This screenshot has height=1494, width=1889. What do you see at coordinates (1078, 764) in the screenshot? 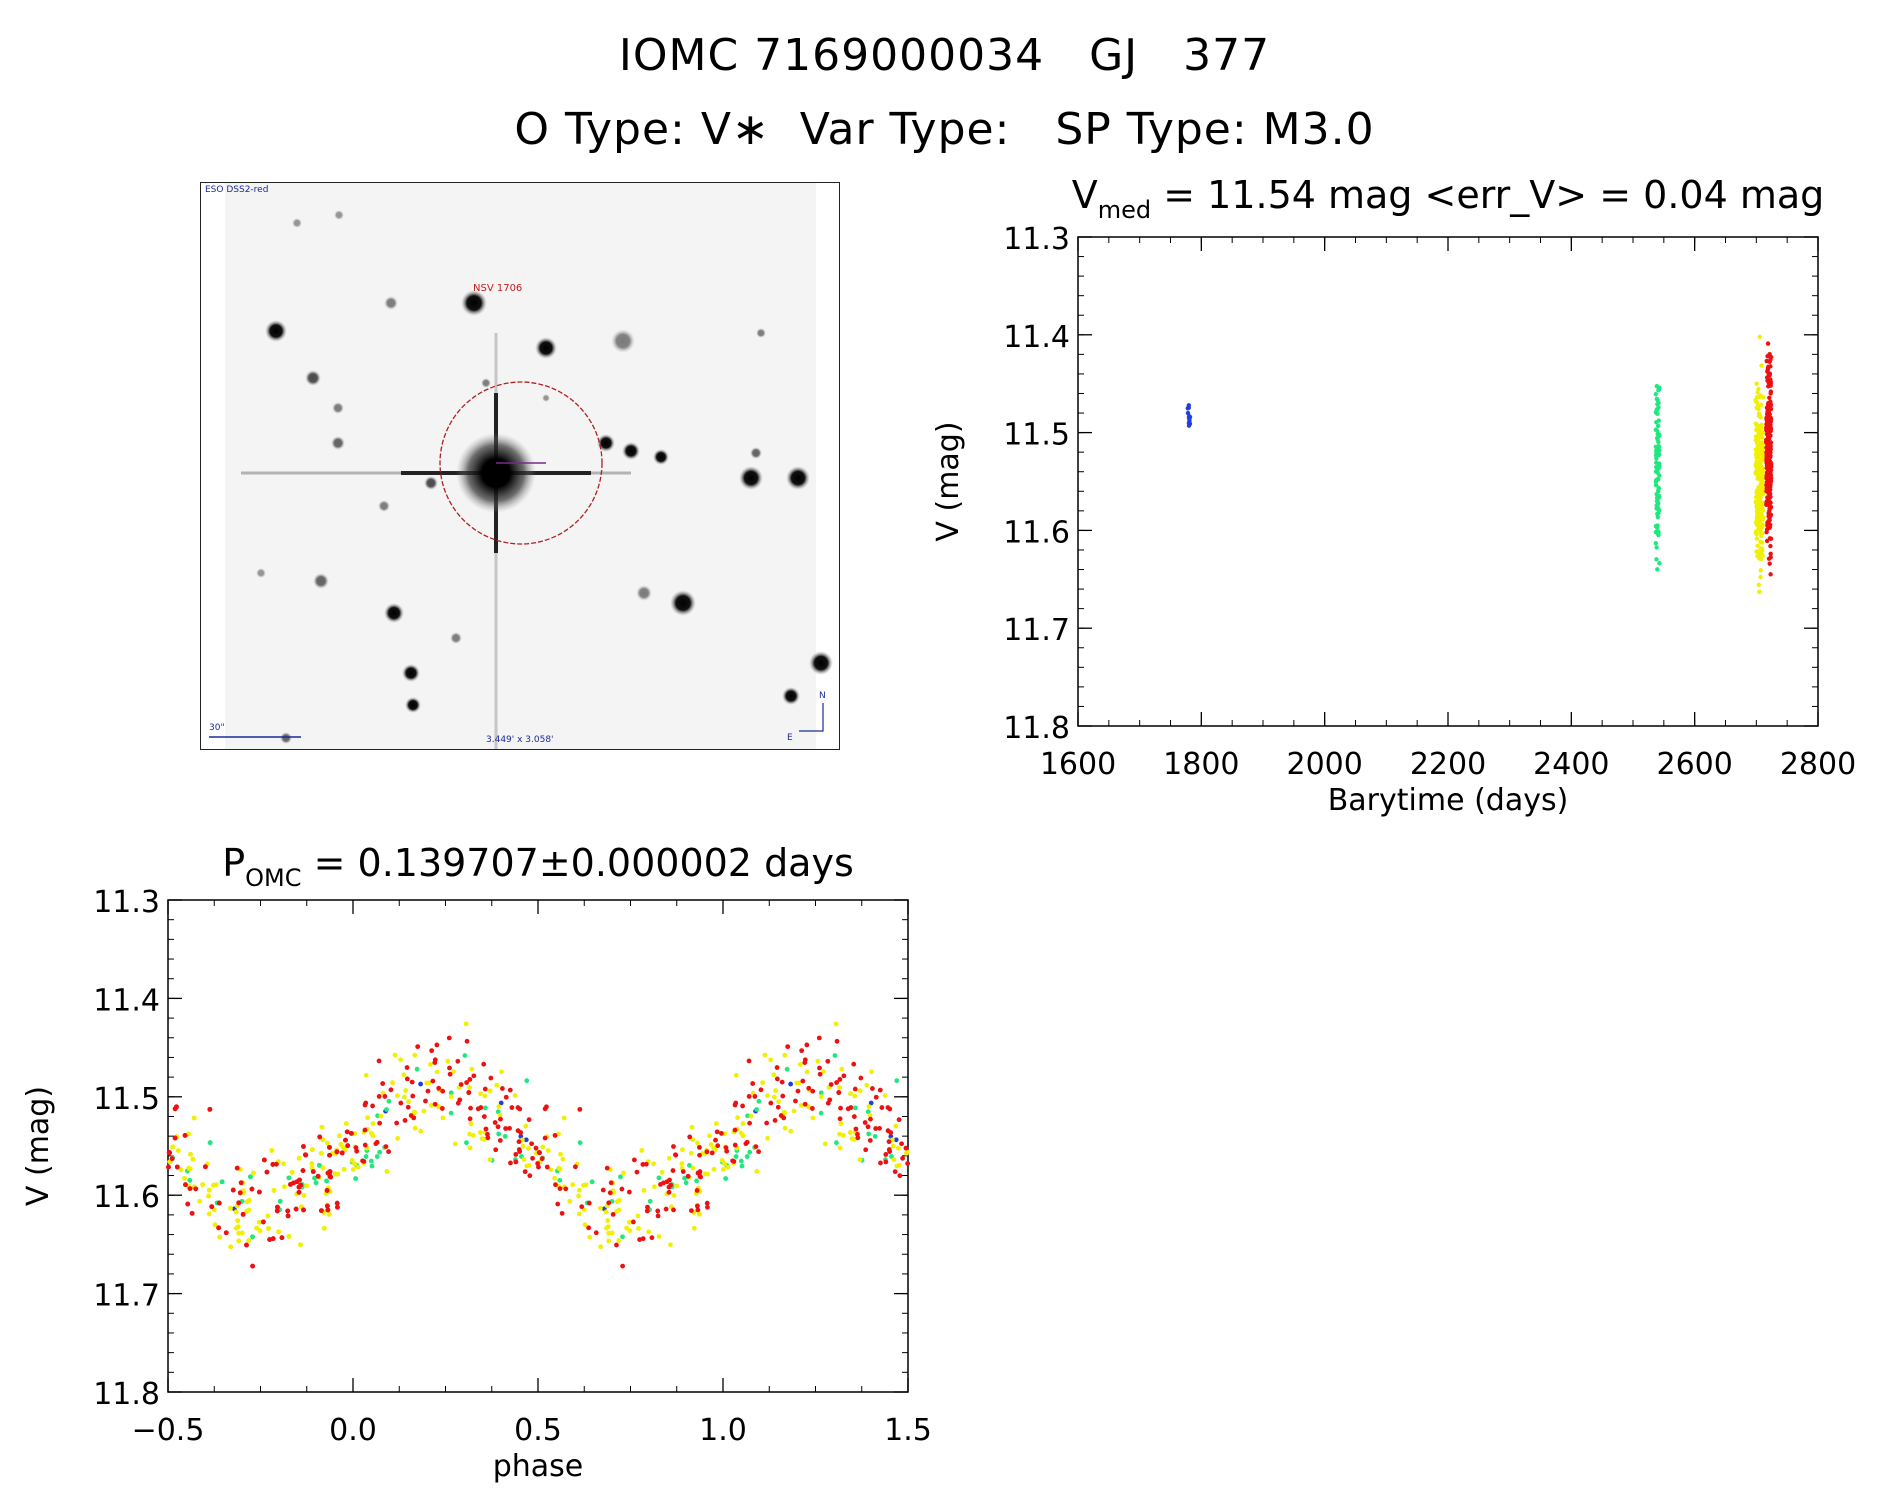
I see `x-tick-label: 1600` at bounding box center [1078, 764].